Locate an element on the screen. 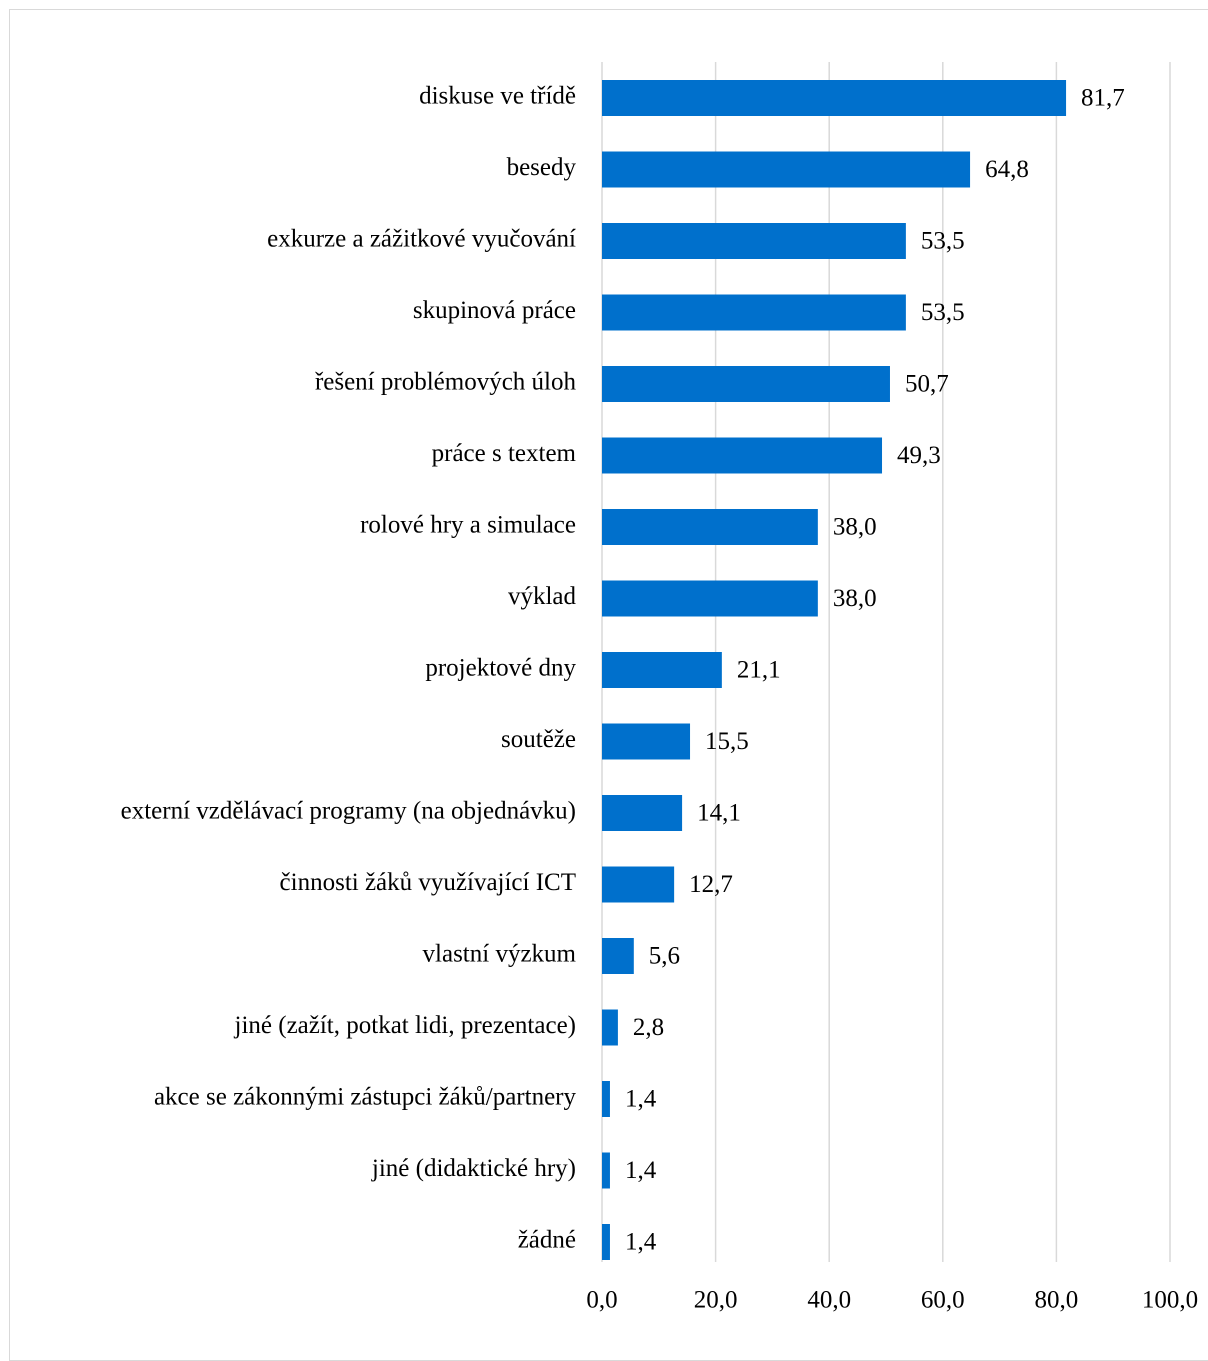 This screenshot has height=1361, width=1208. value-label: 81,7 is located at coordinates (1103, 98).